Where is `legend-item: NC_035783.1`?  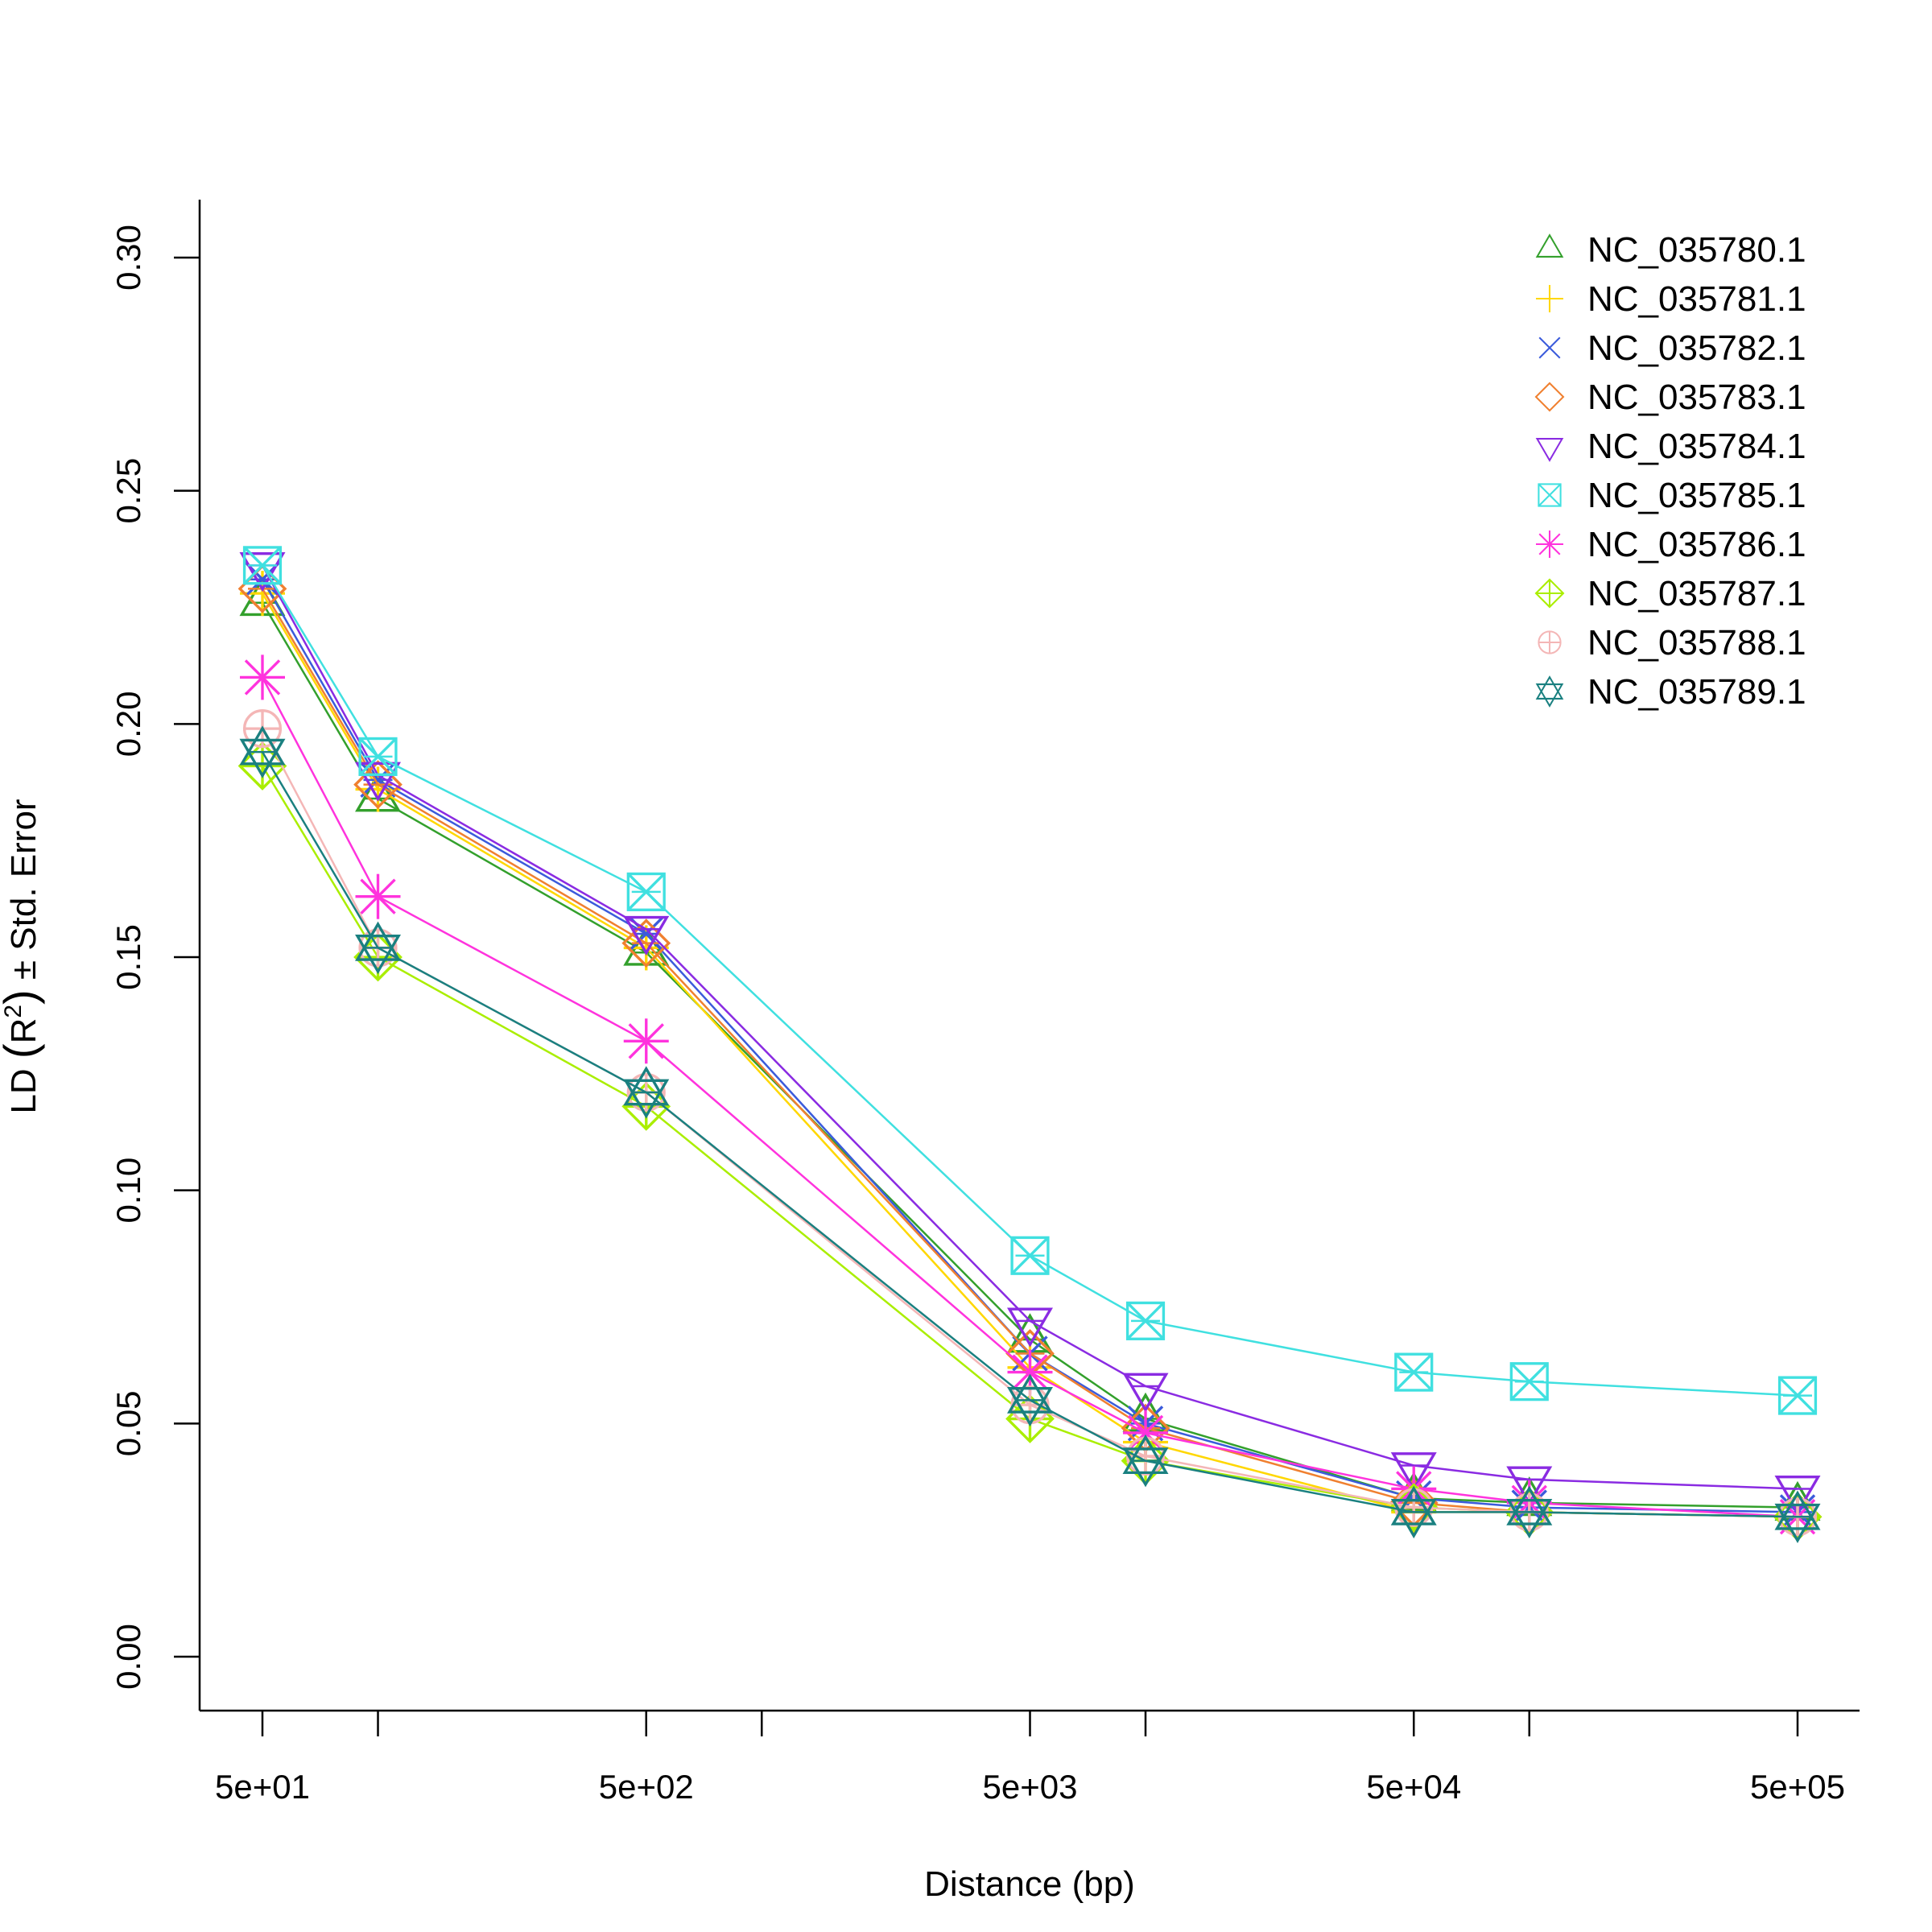 legend-item: NC_035783.1 is located at coordinates (1670, 397).